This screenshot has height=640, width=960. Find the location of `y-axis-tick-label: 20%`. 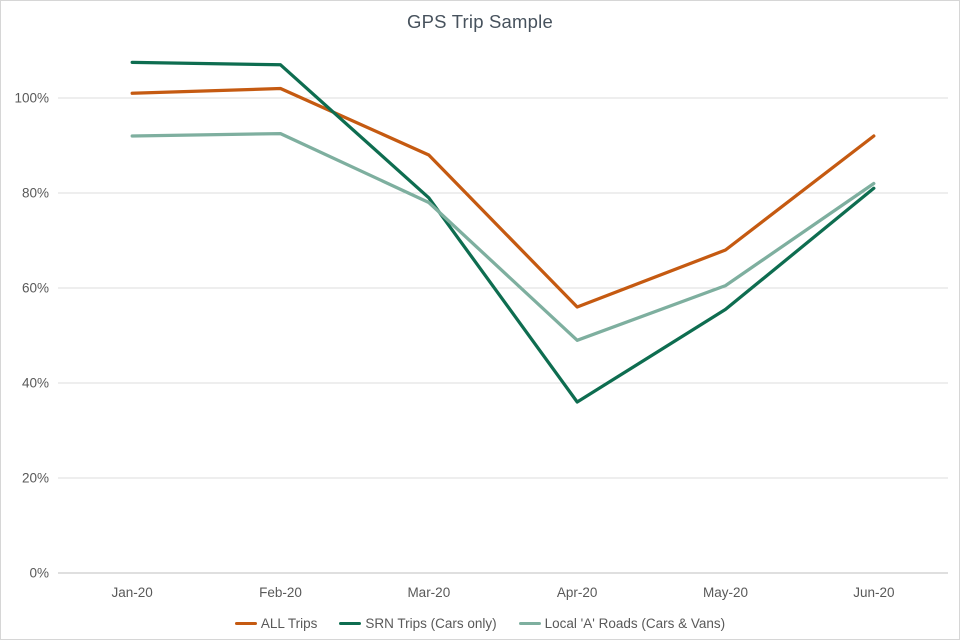

y-axis-tick-label: 20% is located at coordinates (35, 478).